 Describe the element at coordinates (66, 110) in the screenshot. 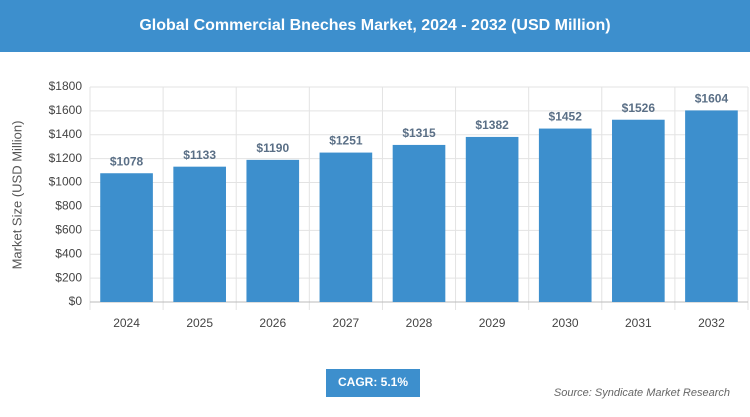

I see `y-tick-label: $1600` at that location.